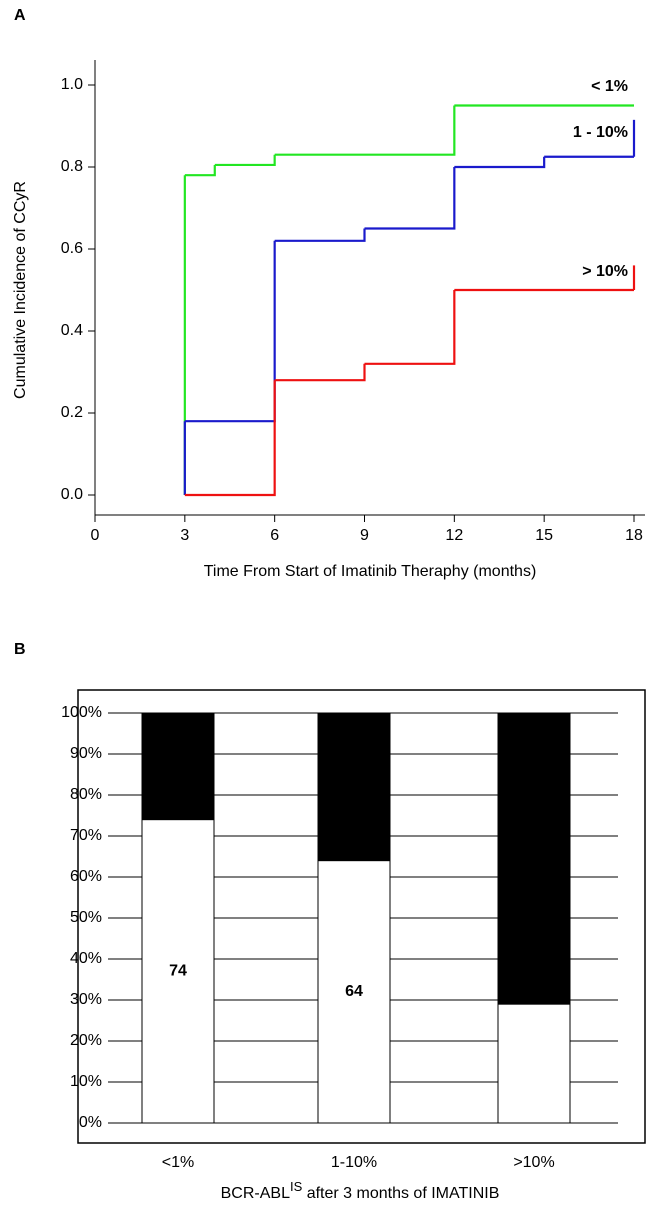 The height and width of the screenshot is (1206, 647). What do you see at coordinates (184, 535) in the screenshot?
I see `x-tick-label: 3` at bounding box center [184, 535].